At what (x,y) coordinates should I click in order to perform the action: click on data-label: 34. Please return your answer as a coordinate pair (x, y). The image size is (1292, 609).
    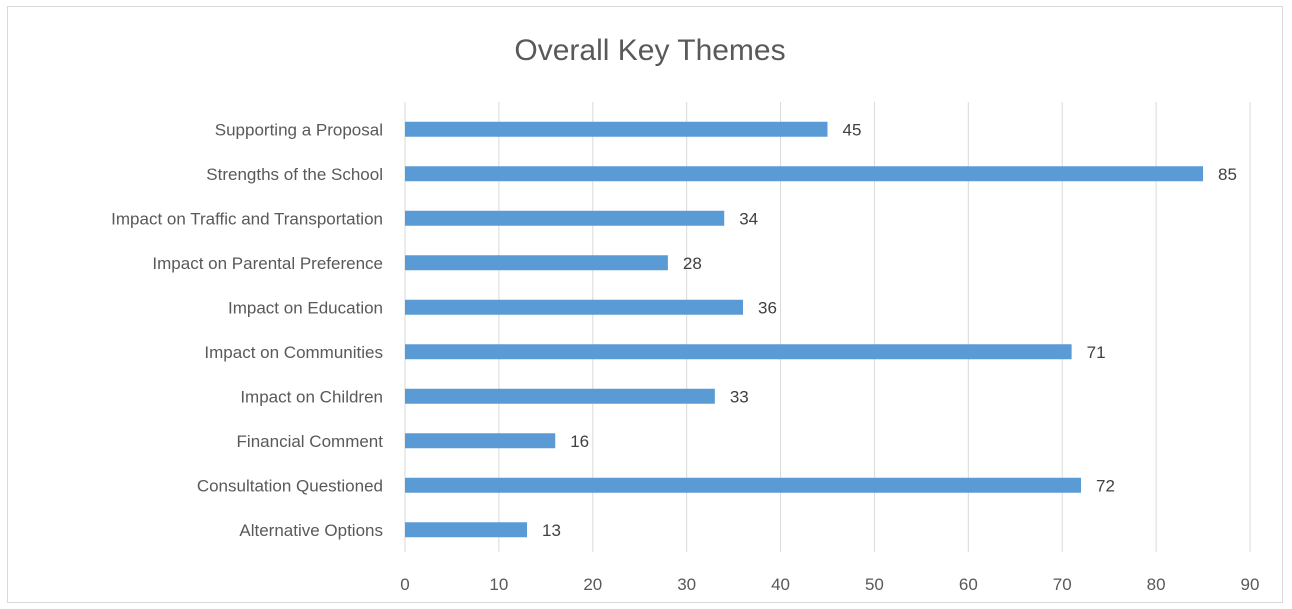
    Looking at the image, I should click on (748, 218).